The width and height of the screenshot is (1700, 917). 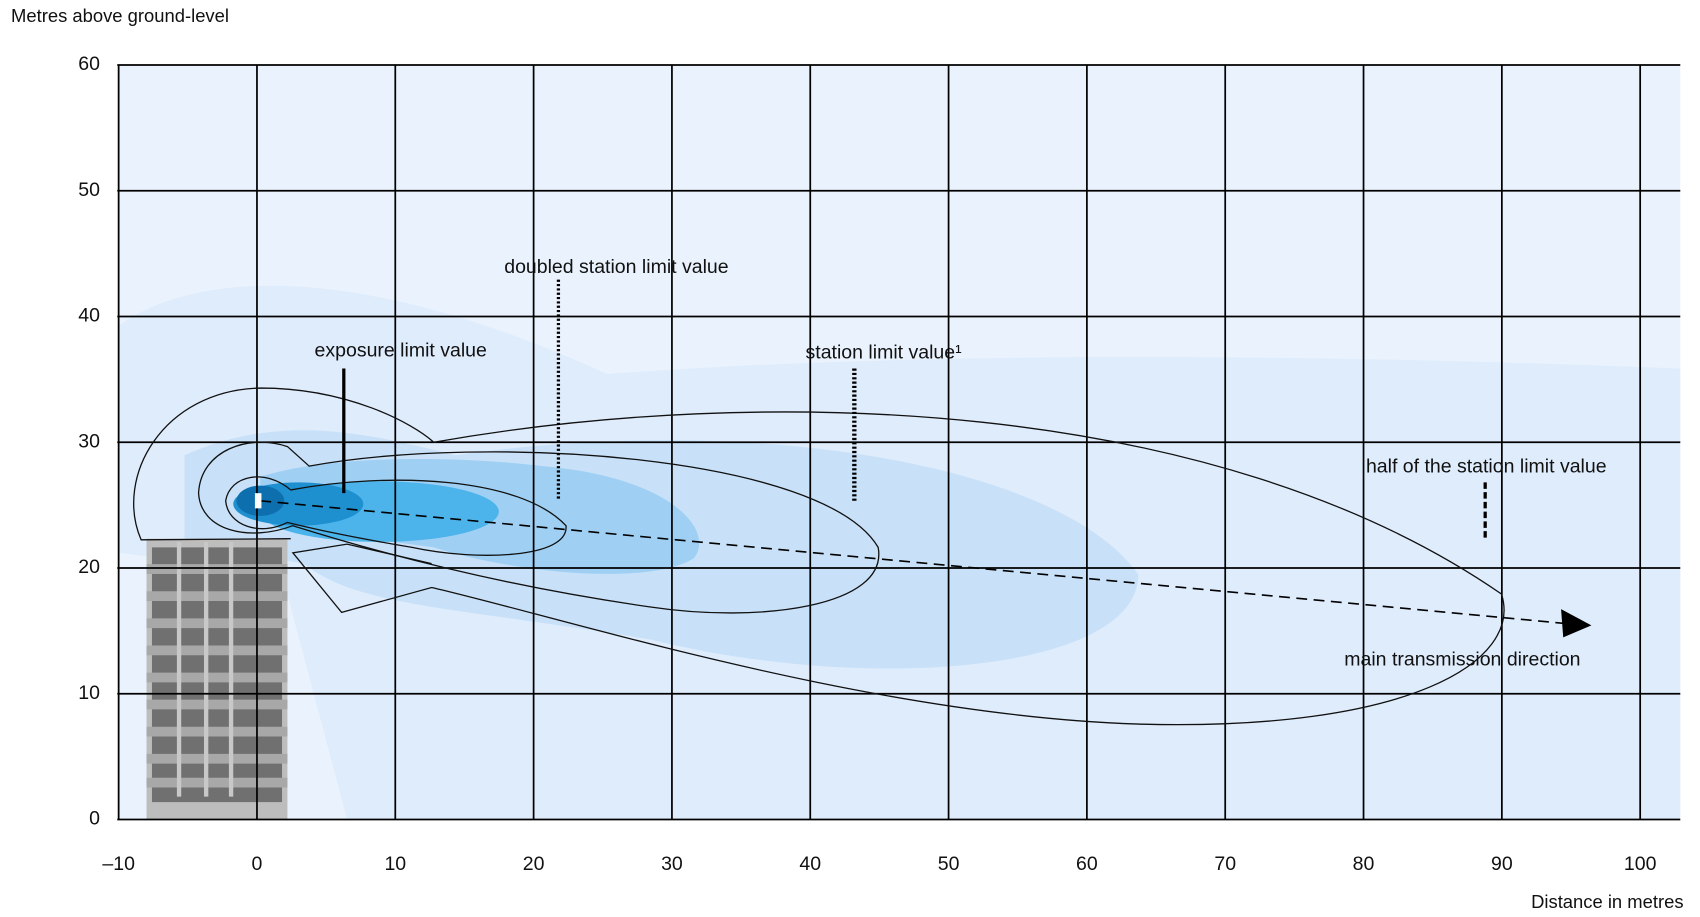 What do you see at coordinates (884, 353) in the screenshot?
I see `annotation: station limit value¹` at bounding box center [884, 353].